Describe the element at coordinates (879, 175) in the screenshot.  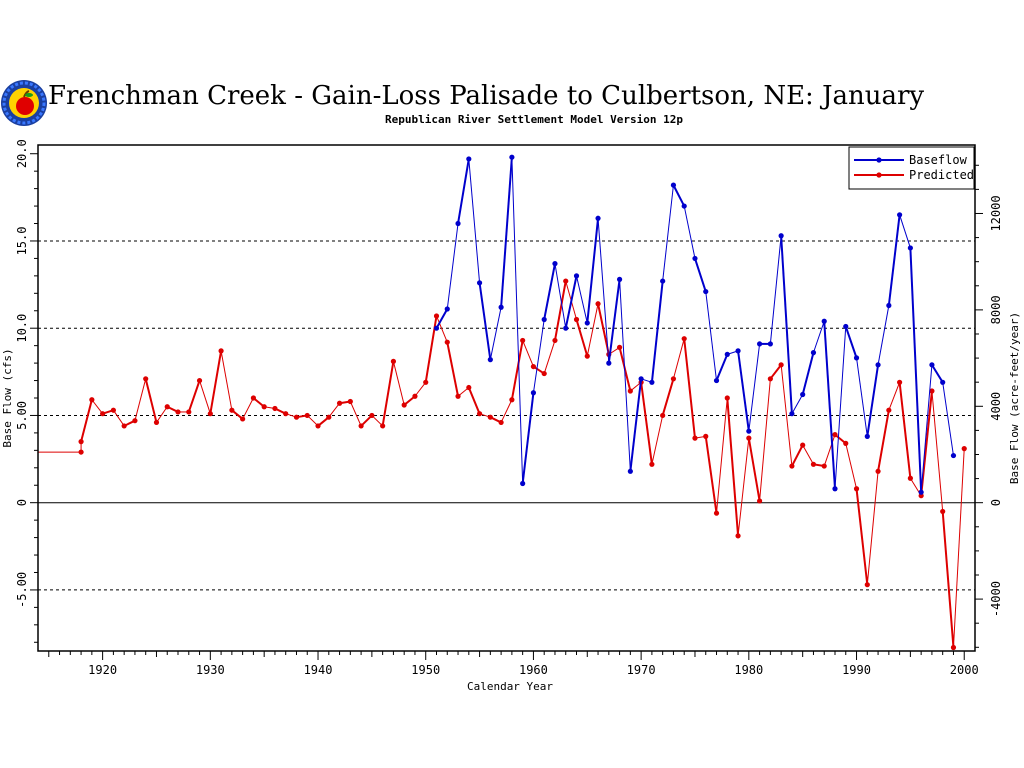
I see `legend-marker-predicted` at that location.